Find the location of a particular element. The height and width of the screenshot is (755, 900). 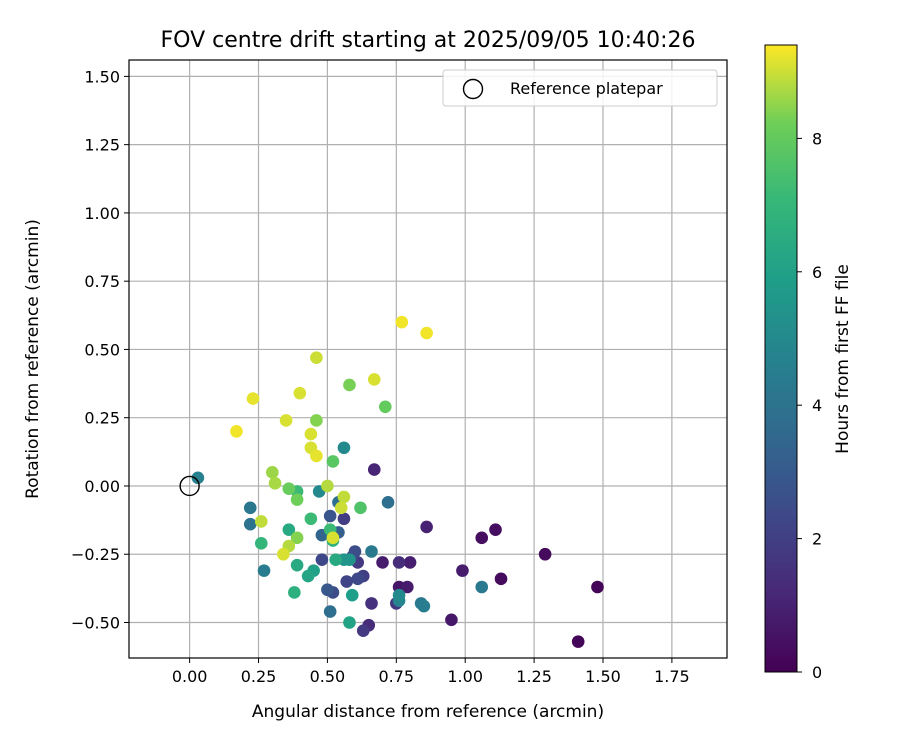

x-tick-label: 1.00 is located at coordinates (465, 676).